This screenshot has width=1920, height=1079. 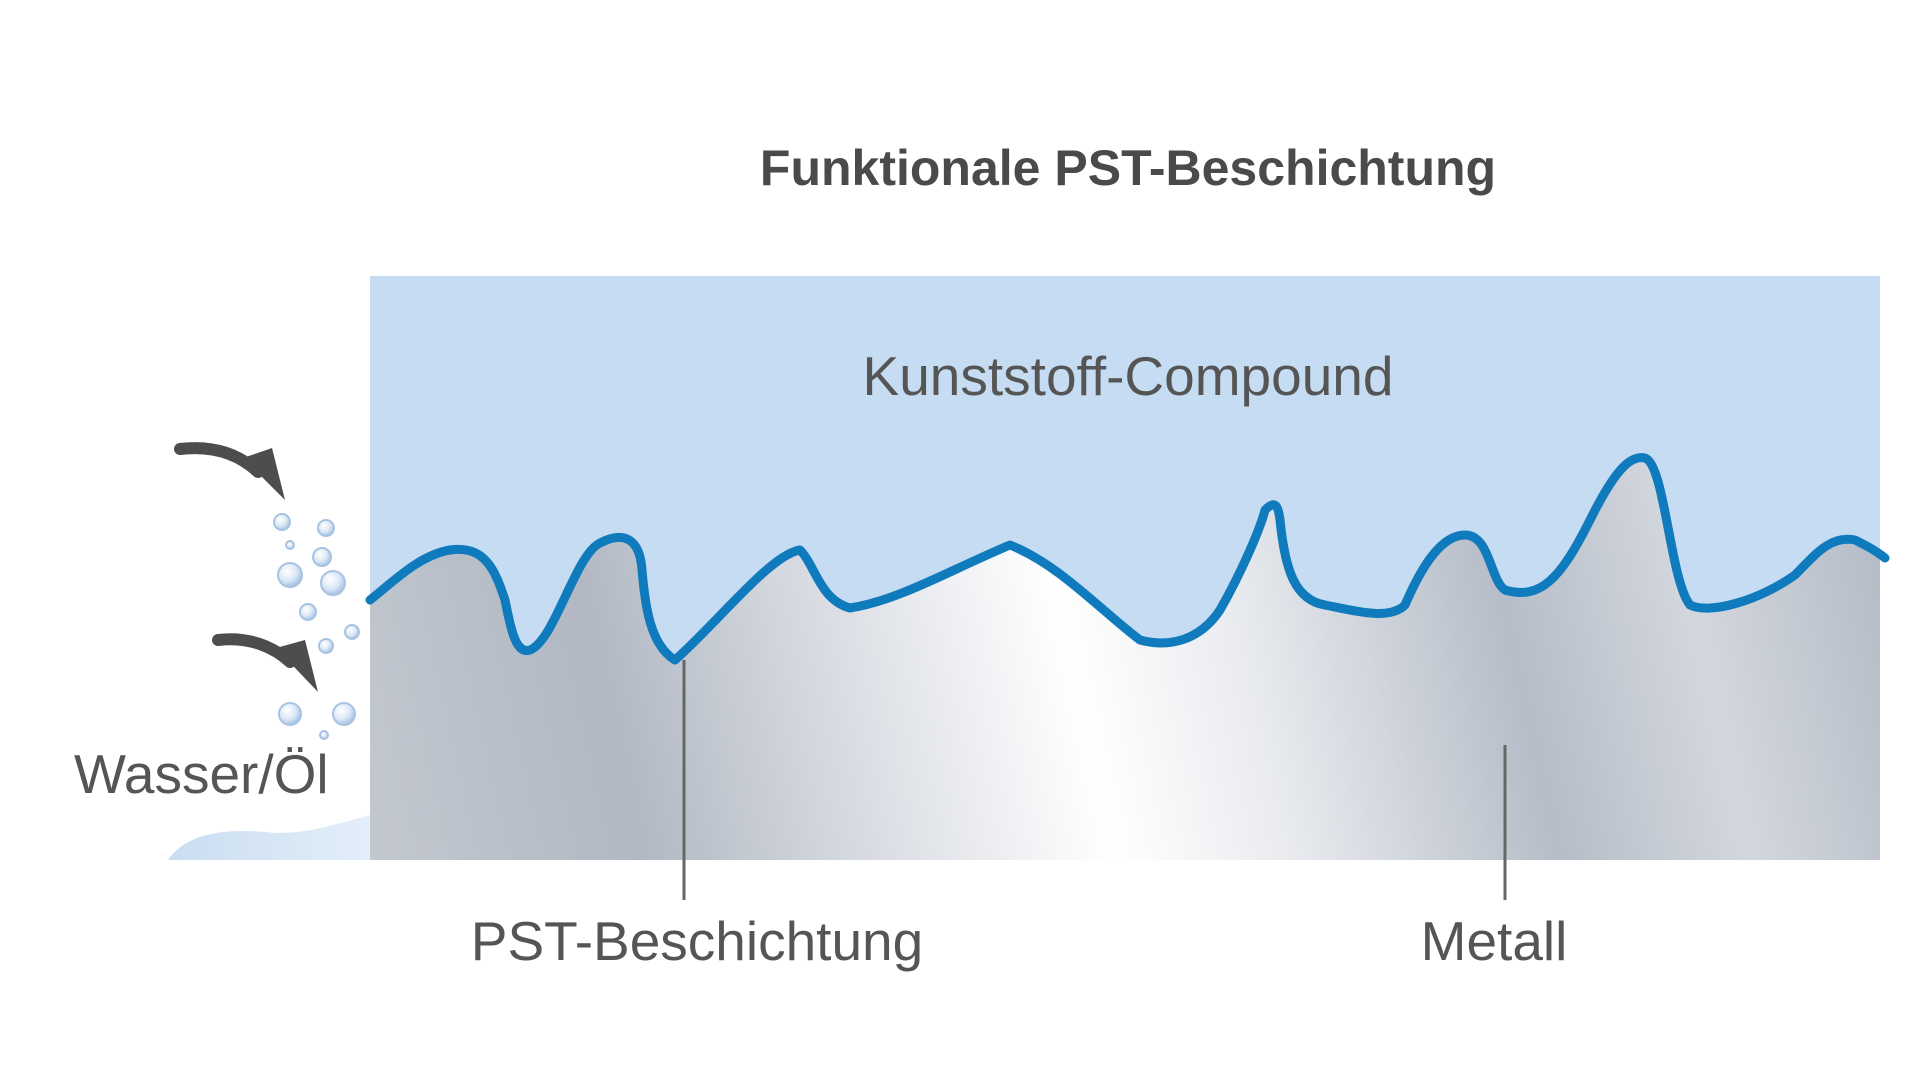 What do you see at coordinates (269, 837) in the screenshot?
I see `fluid-puddle` at bounding box center [269, 837].